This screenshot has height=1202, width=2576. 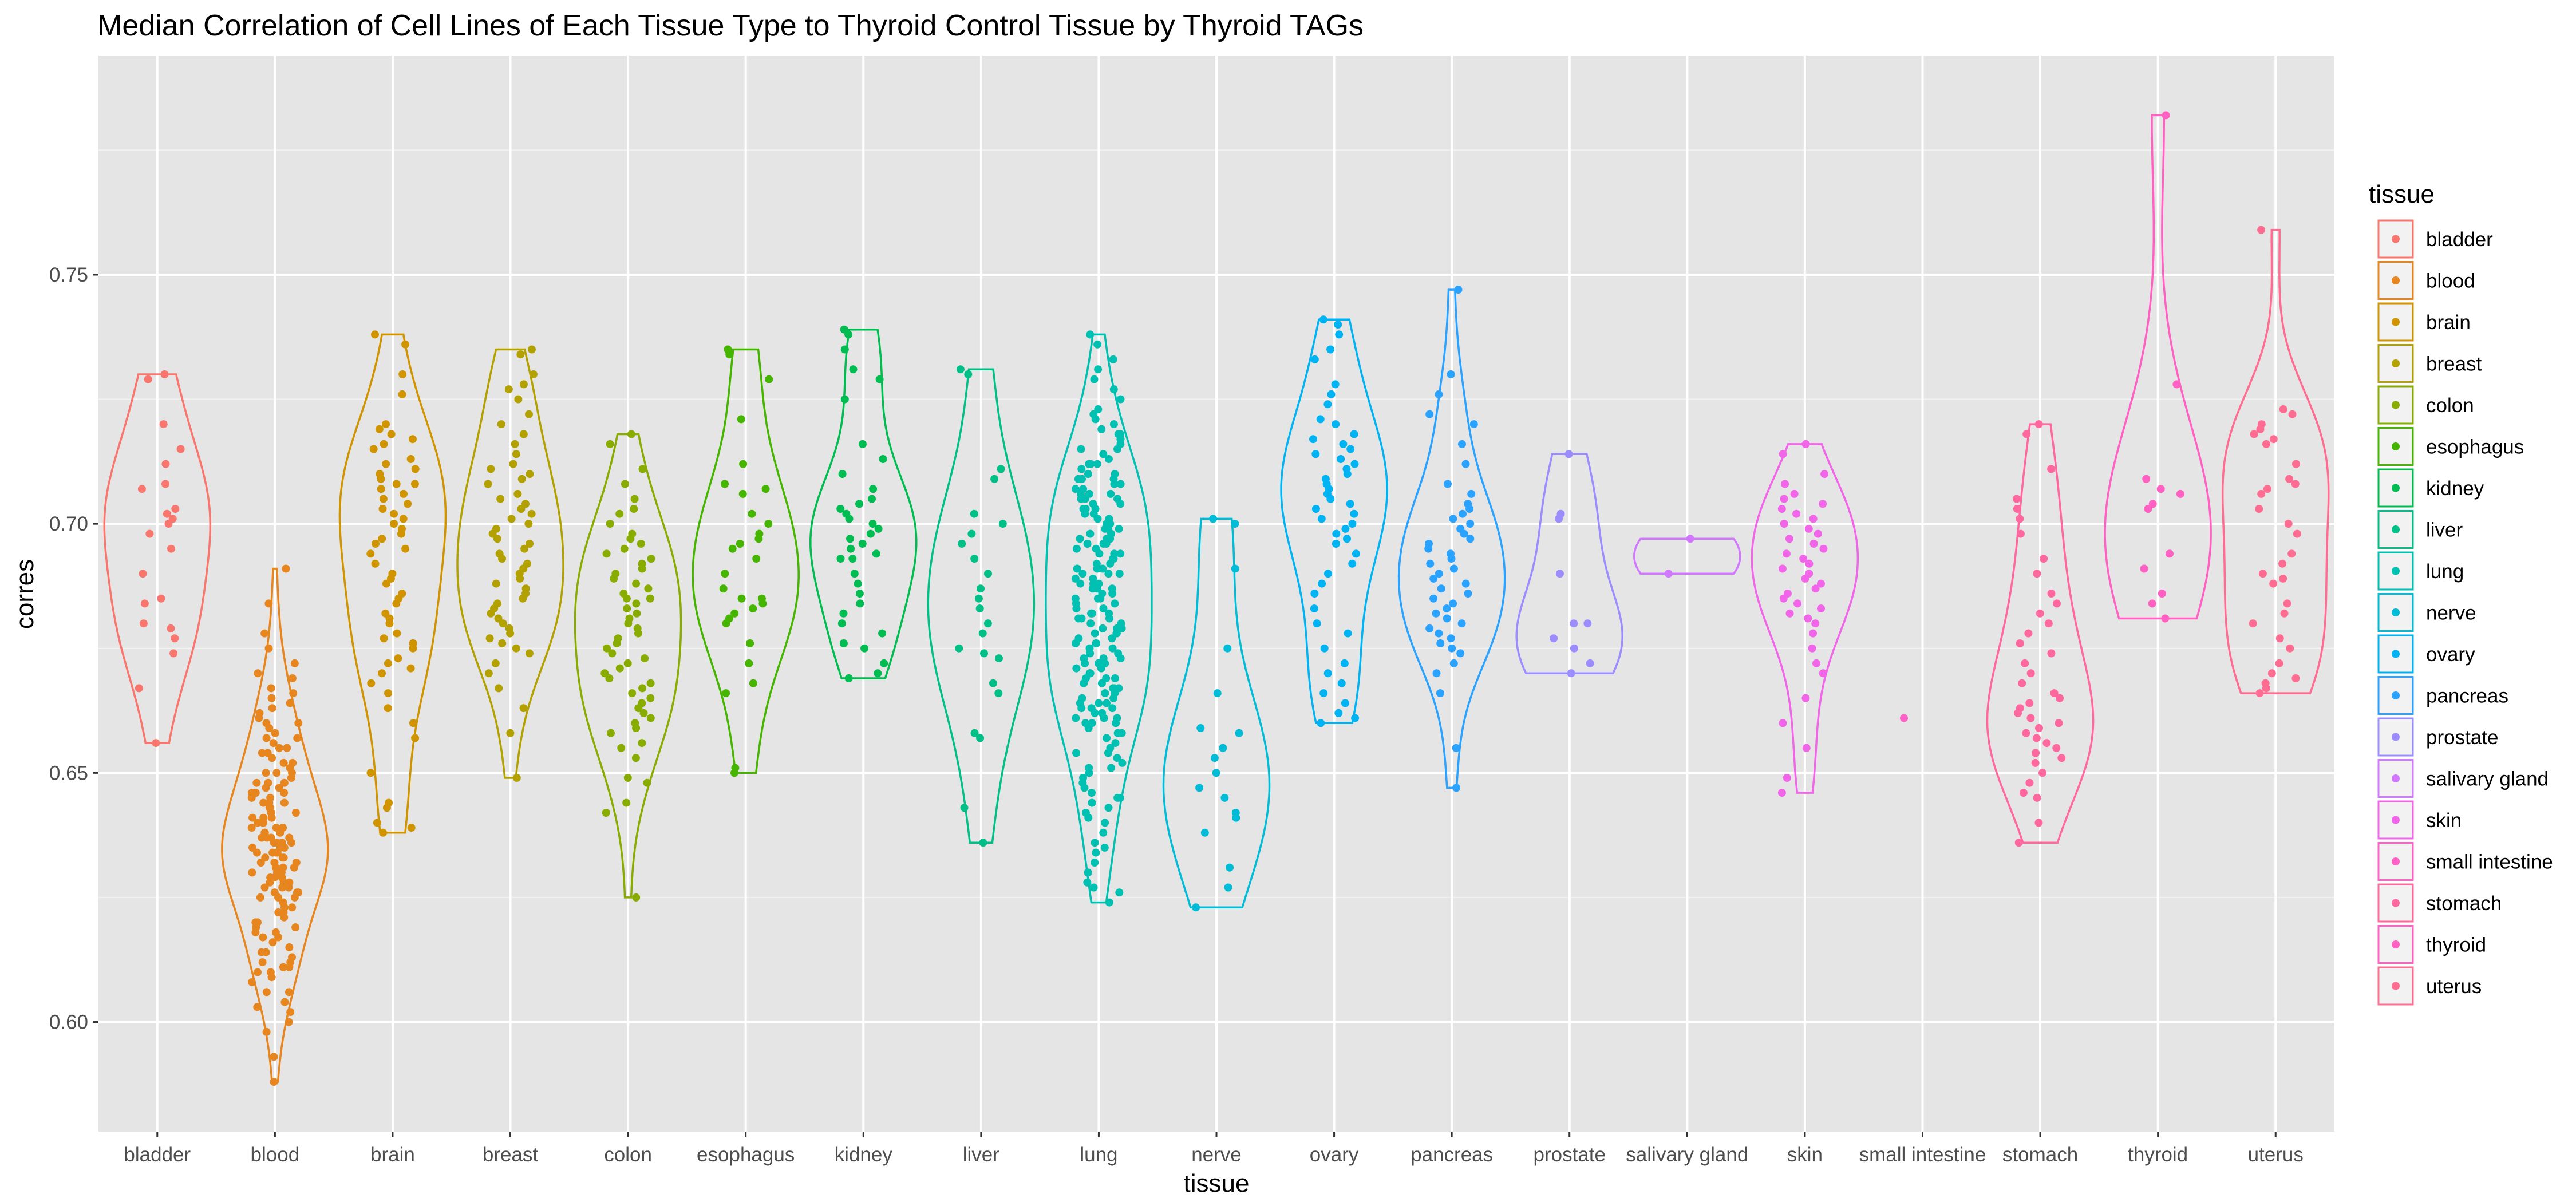 What do you see at coordinates (2455, 489) in the screenshot?
I see `legend-label: kidney` at bounding box center [2455, 489].